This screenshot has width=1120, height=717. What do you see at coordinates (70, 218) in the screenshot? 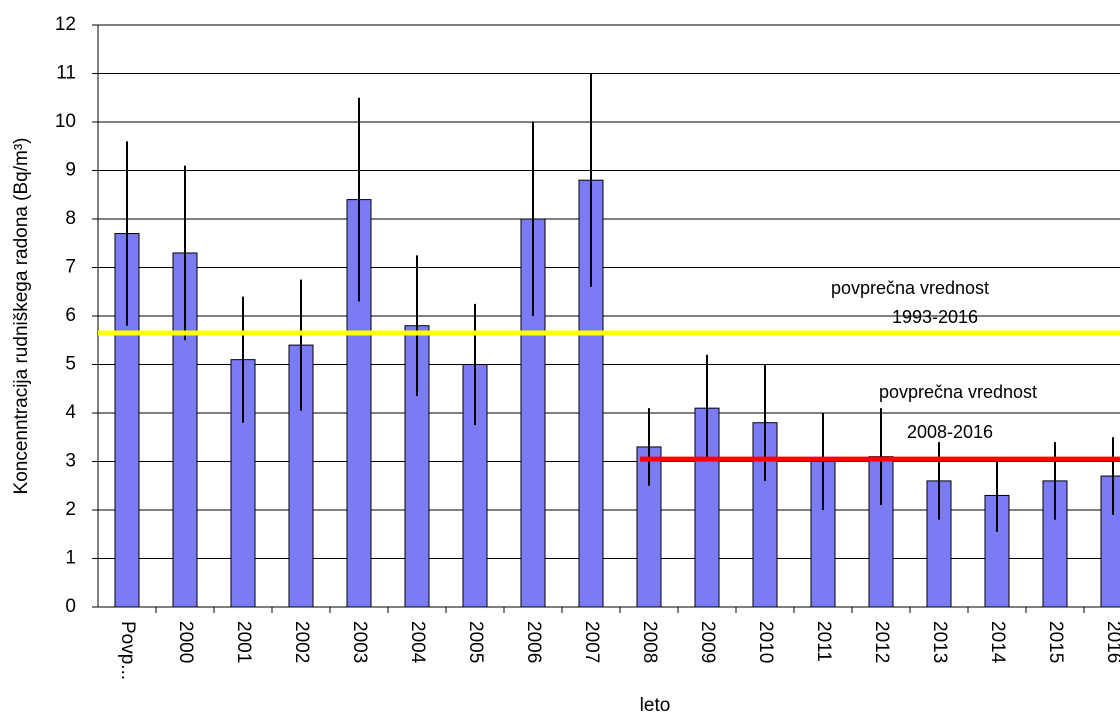
I see `y-tick-label: 8` at bounding box center [70, 218].